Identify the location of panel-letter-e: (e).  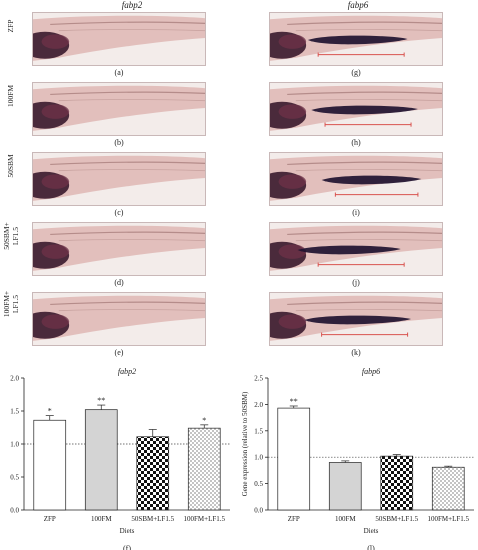
(119, 352).